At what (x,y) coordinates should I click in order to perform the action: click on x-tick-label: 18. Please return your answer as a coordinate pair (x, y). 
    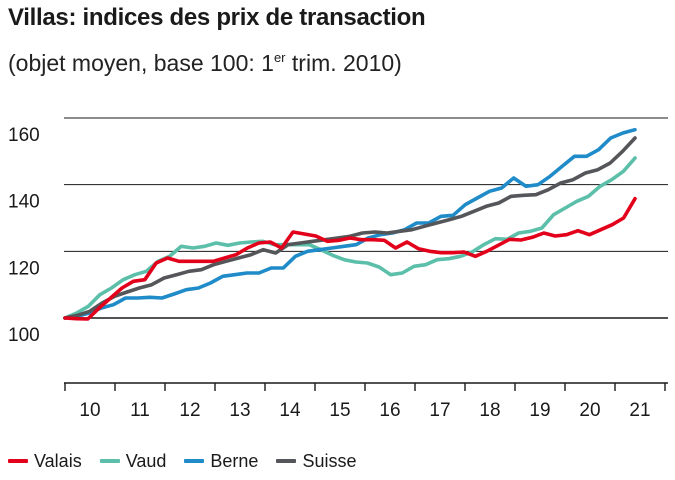
    Looking at the image, I should click on (489, 410).